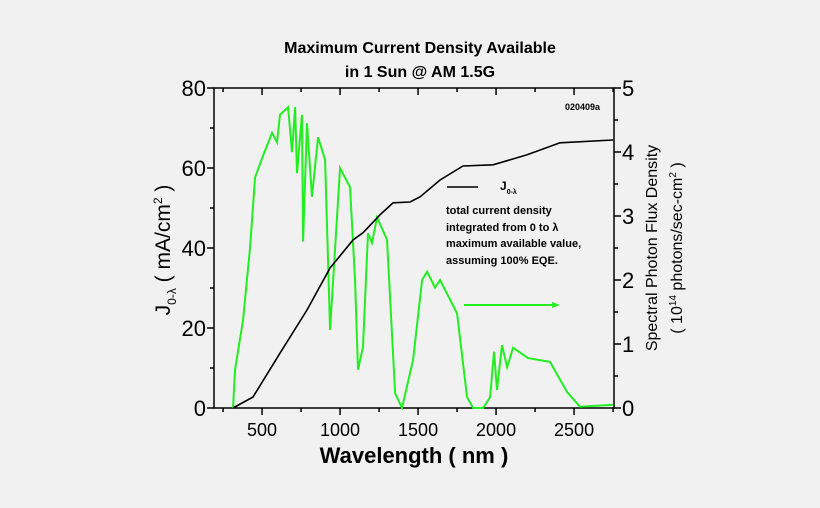 The height and width of the screenshot is (508, 820). Describe the element at coordinates (628, 216) in the screenshot. I see `y-right-tick-label: 3` at that location.